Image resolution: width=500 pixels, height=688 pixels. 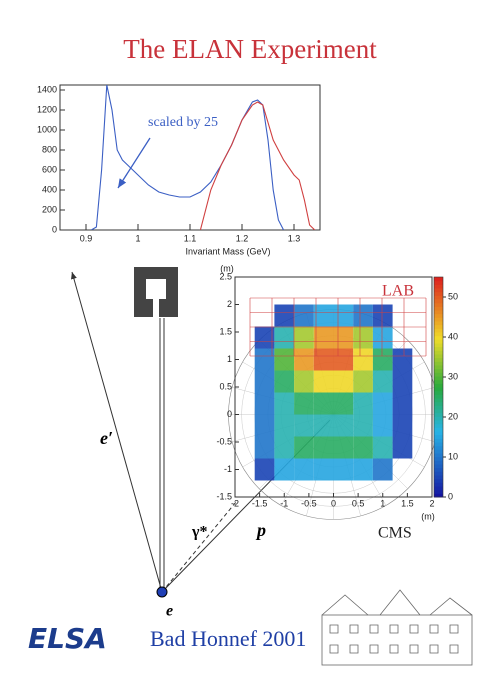 What do you see at coordinates (284, 503) in the screenshot?
I see `x-tick-label: -1` at bounding box center [284, 503].